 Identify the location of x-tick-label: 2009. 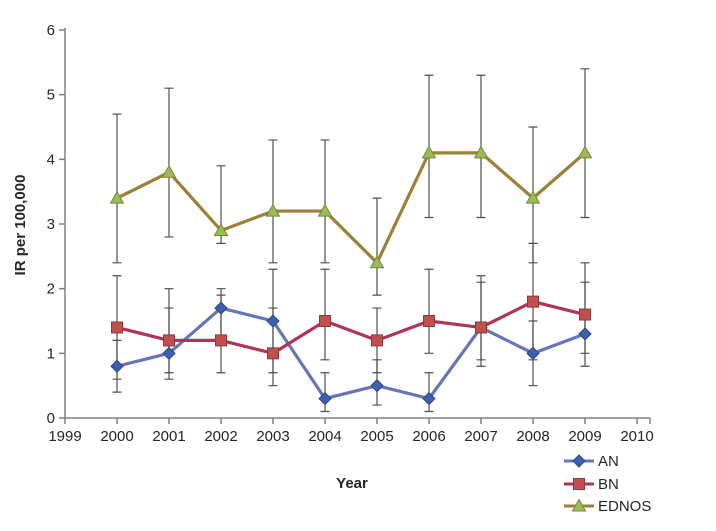
(584, 436).